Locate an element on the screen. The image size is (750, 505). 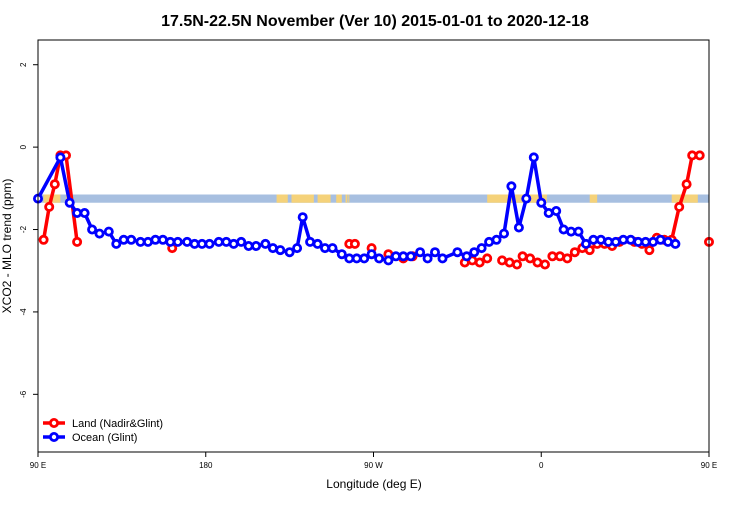
y-axis: 2 0 -2 -4 -6 is located at coordinates (28, 230).